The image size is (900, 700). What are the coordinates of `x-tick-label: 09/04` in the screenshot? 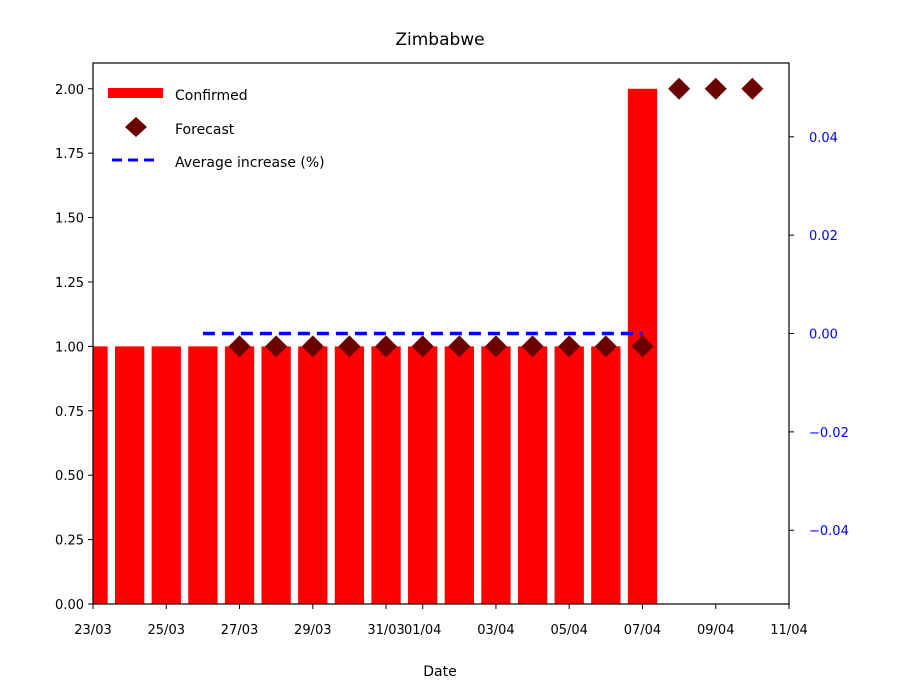 It's located at (715, 630).